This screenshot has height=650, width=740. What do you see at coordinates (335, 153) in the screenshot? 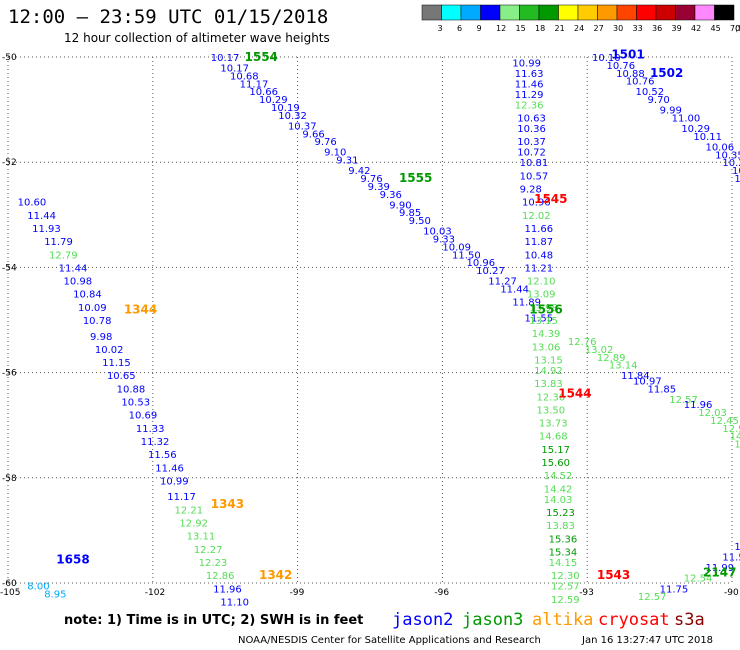
I see `wave-height-value: 9.10` at bounding box center [335, 153].